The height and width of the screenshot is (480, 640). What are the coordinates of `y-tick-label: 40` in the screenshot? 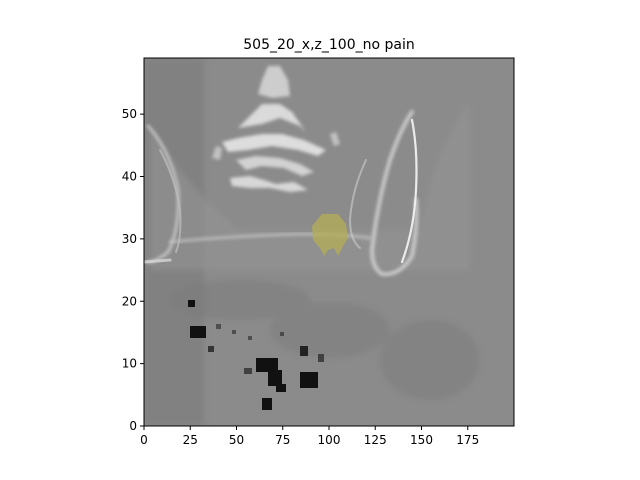 It's located at (129, 177).